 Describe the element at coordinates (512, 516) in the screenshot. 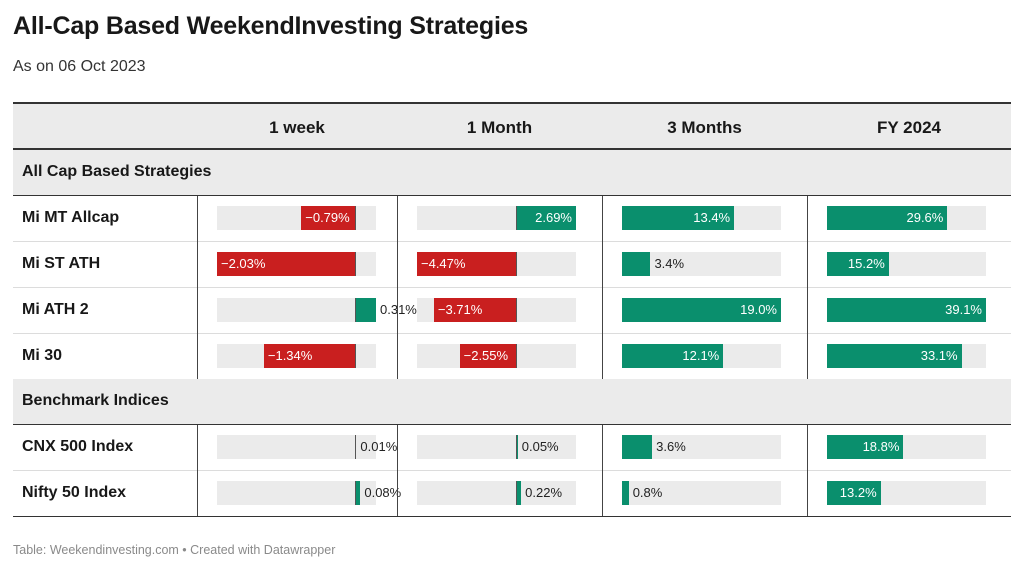

I see `table-bottom-rule` at that location.